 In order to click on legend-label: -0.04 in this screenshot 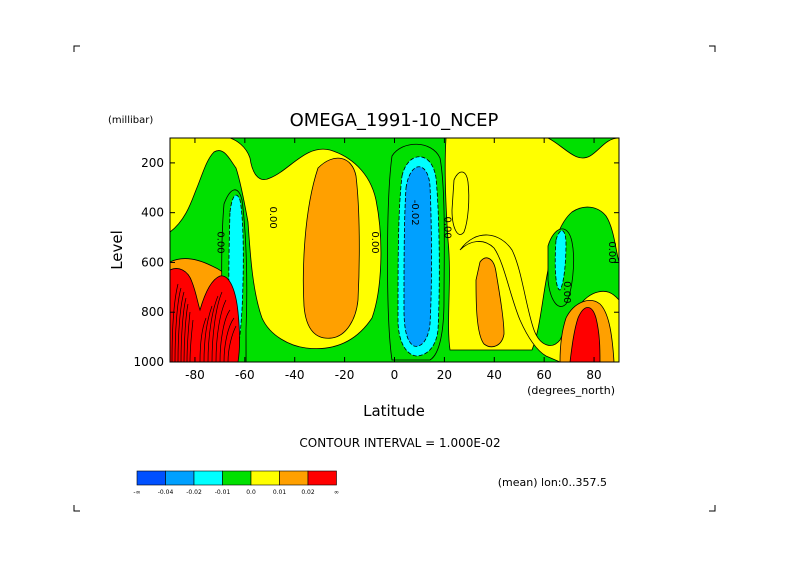, I will do `click(166, 492)`.